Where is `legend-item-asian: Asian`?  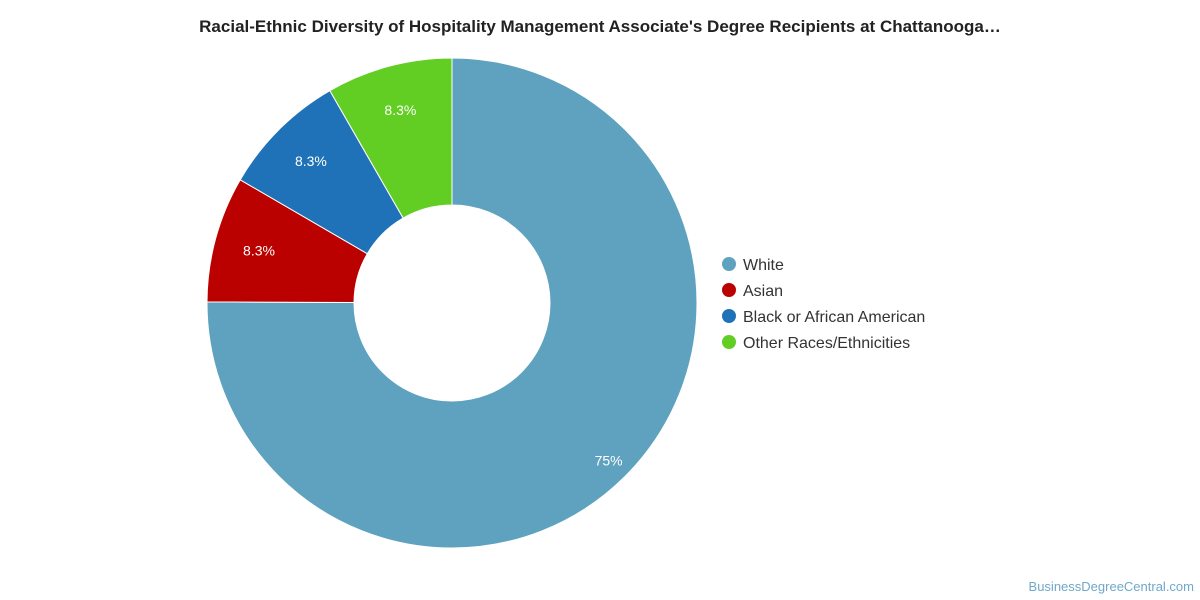
legend-item-asian: Asian is located at coordinates (752, 291).